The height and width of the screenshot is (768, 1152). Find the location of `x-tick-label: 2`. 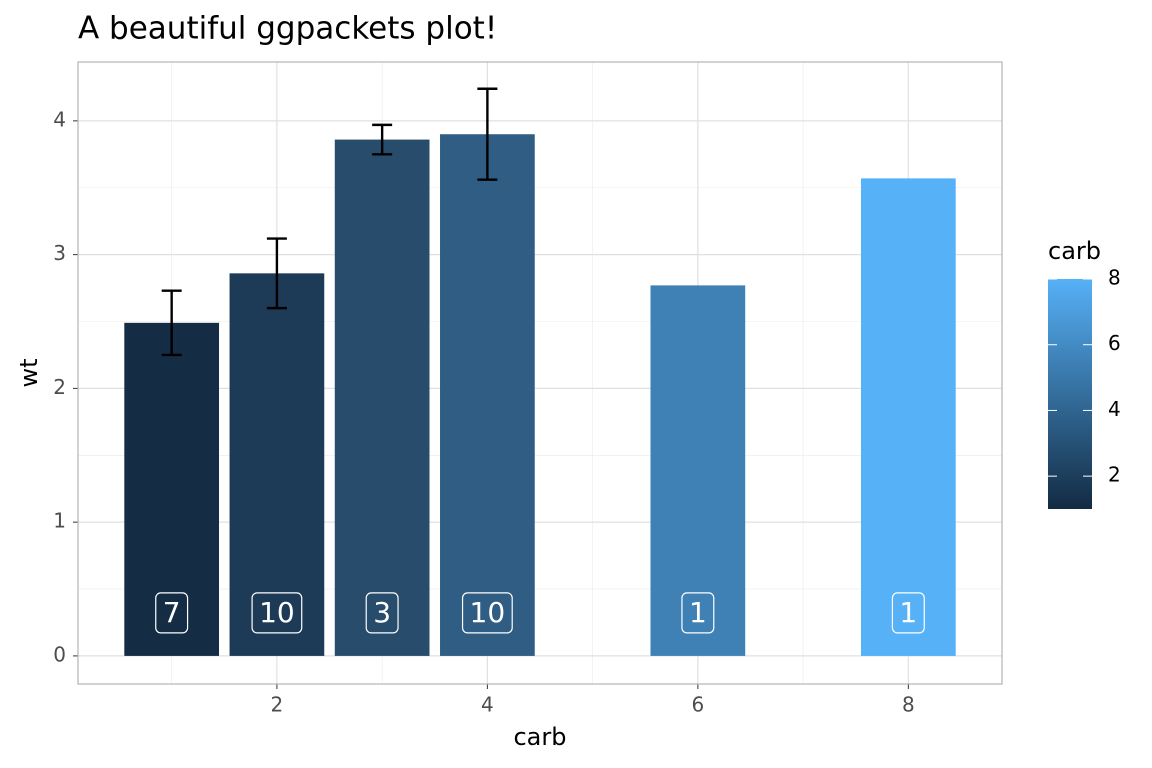

x-tick-label: 2 is located at coordinates (277, 705).